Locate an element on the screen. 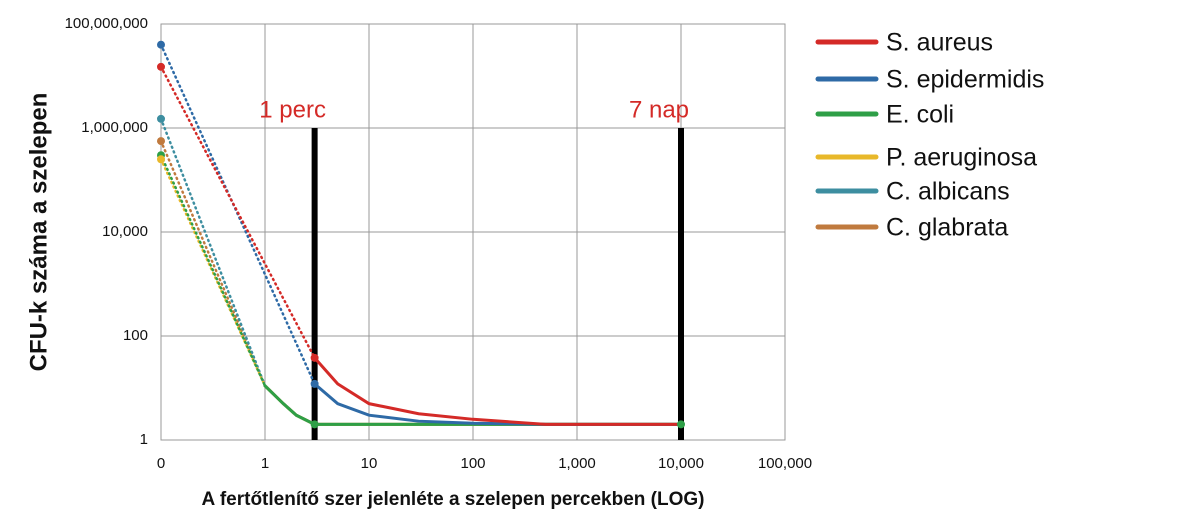 This screenshot has height=526, width=1200. x-tick-label: 100 is located at coordinates (472, 463).